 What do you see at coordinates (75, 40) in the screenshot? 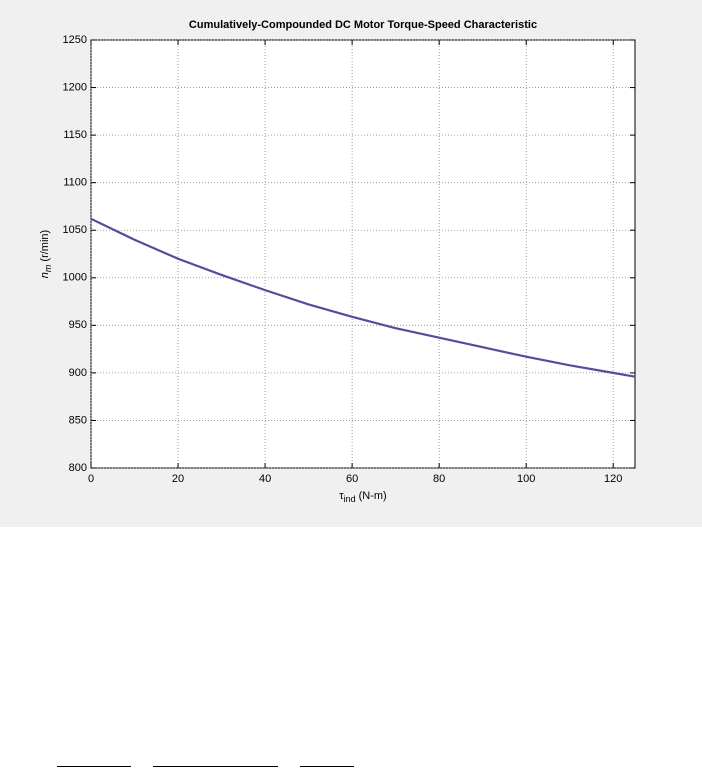
I see `y-tick-label: 1250` at bounding box center [75, 40].